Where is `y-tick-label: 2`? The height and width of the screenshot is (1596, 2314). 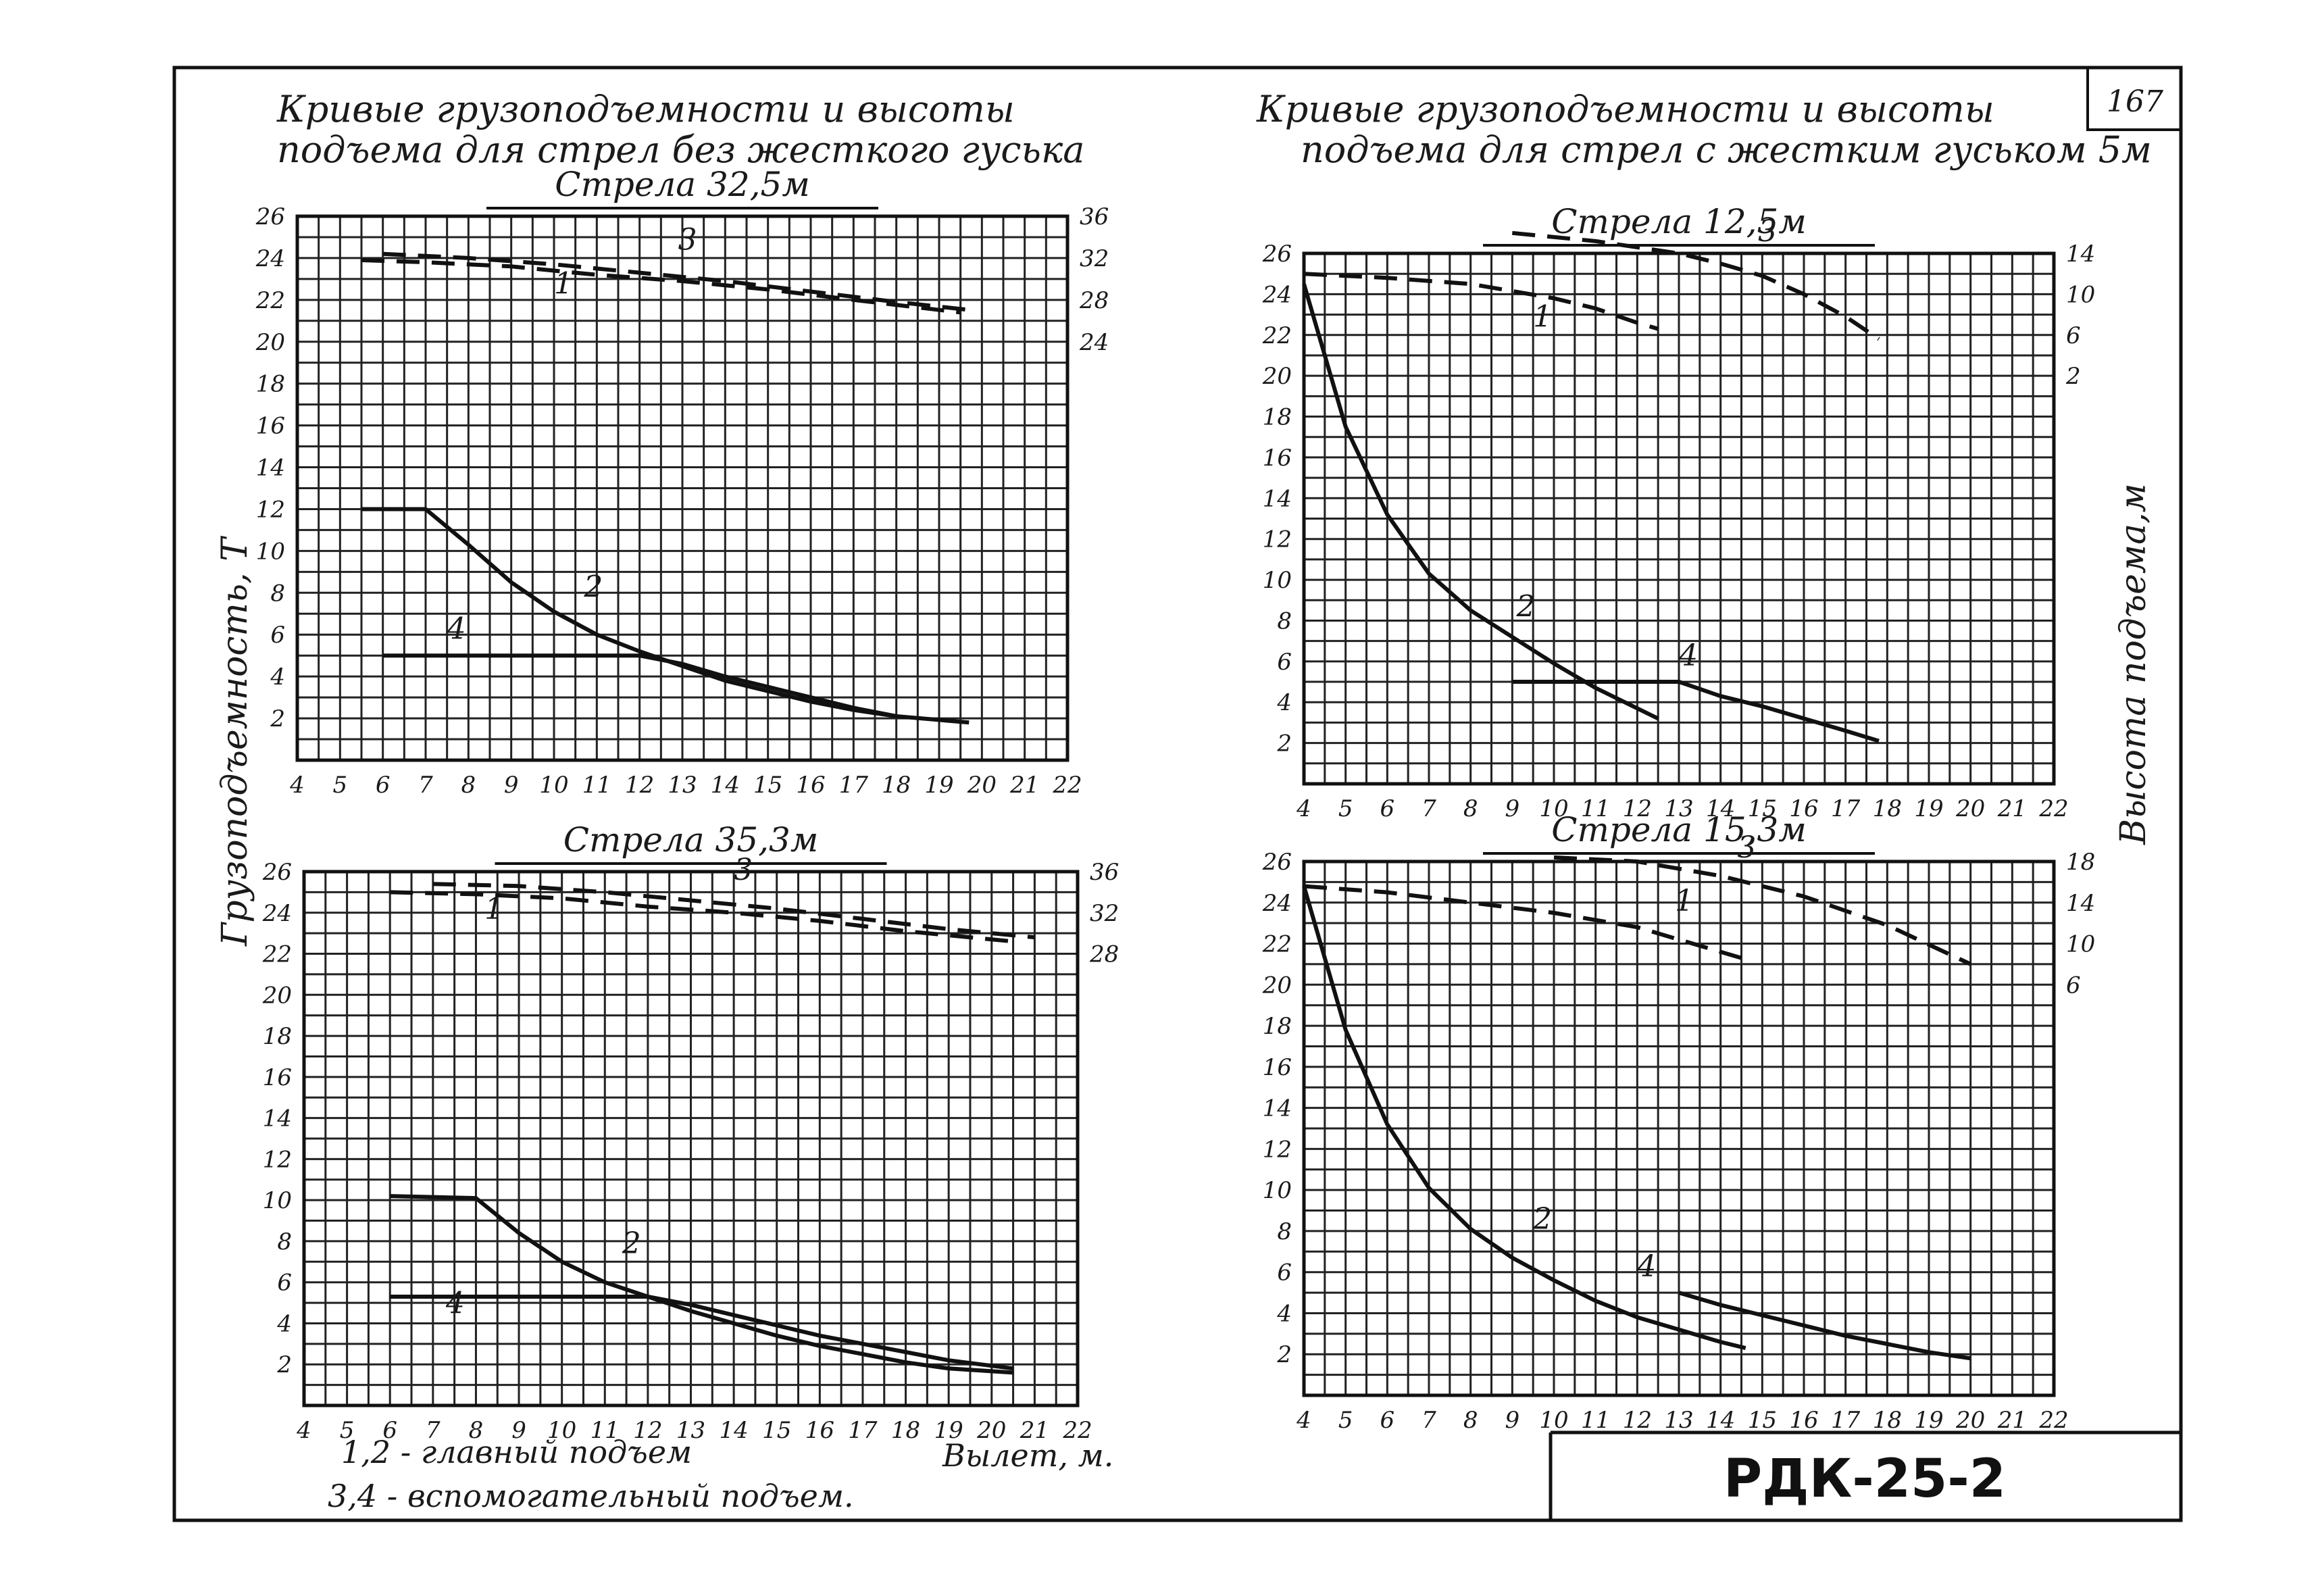
y-tick-label: 2 is located at coordinates (1284, 744).